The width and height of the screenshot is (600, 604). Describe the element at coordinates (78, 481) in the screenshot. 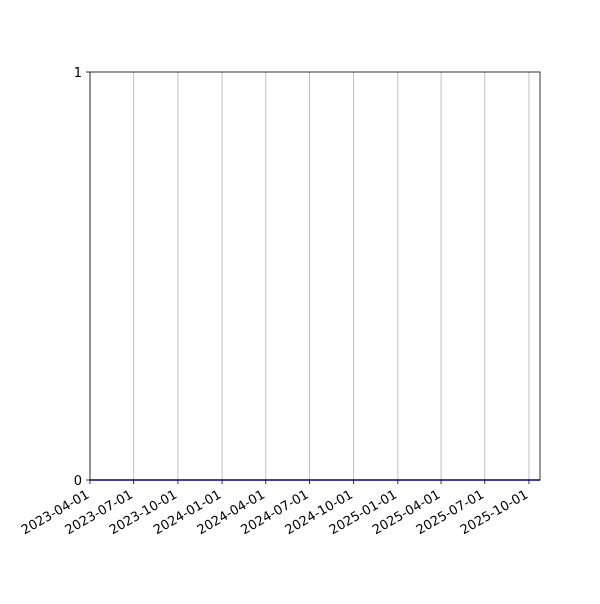

I see `y-tick-label: 0` at that location.